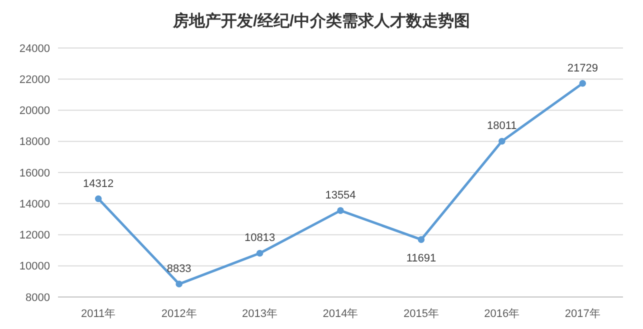  What do you see at coordinates (98, 314) in the screenshot?
I see `x-tick-label: 2011年` at bounding box center [98, 314].